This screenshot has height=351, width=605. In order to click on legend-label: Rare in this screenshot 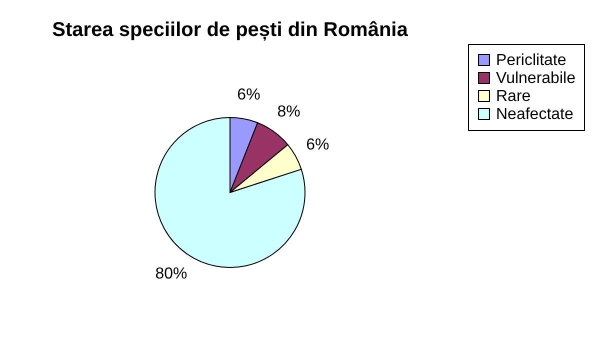, I will do `click(513, 96)`.